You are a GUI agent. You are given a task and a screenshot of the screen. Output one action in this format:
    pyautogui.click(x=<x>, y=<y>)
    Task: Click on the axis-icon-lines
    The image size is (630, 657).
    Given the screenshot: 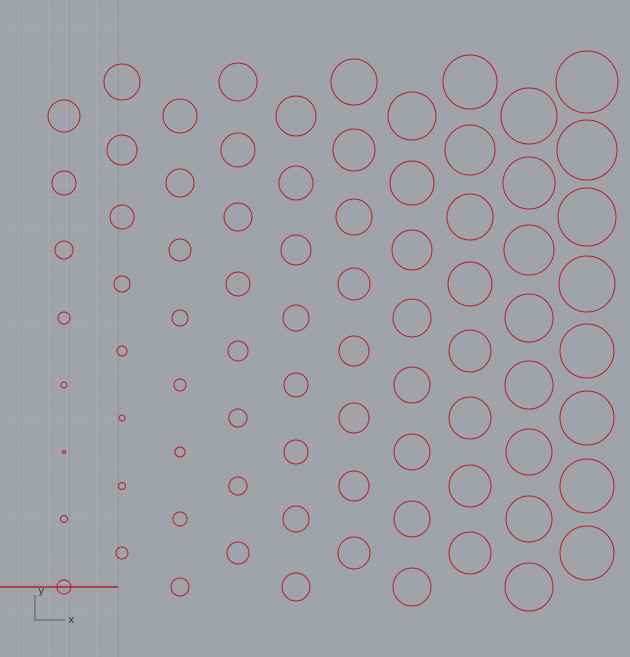 What is the action you would take?
    pyautogui.click(x=49, y=608)
    